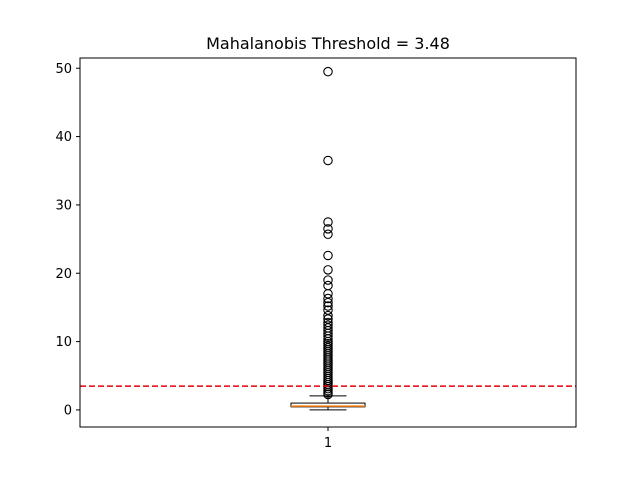  What do you see at coordinates (328, 43) in the screenshot?
I see `chart-title: Mahalanobis Threshold = 3.48` at bounding box center [328, 43].